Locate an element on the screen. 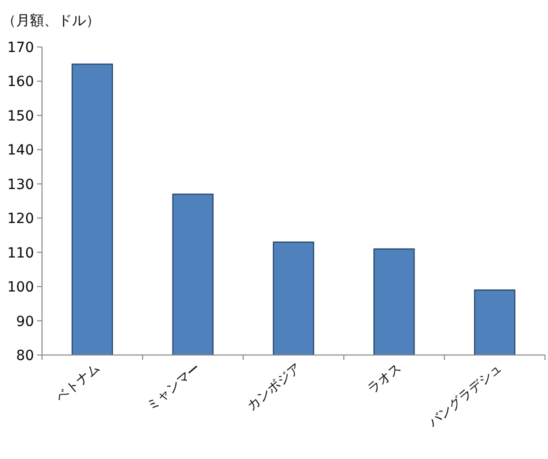 The height and width of the screenshot is (459, 548). y-tick-label: 80 is located at coordinates (25, 356).